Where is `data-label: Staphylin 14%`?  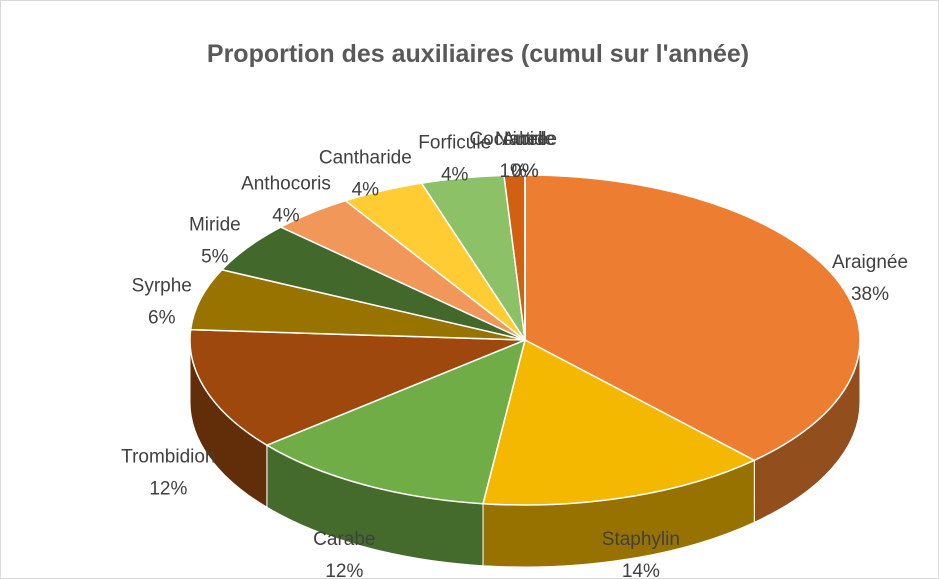 data-label: Staphylin 14% is located at coordinates (641, 554).